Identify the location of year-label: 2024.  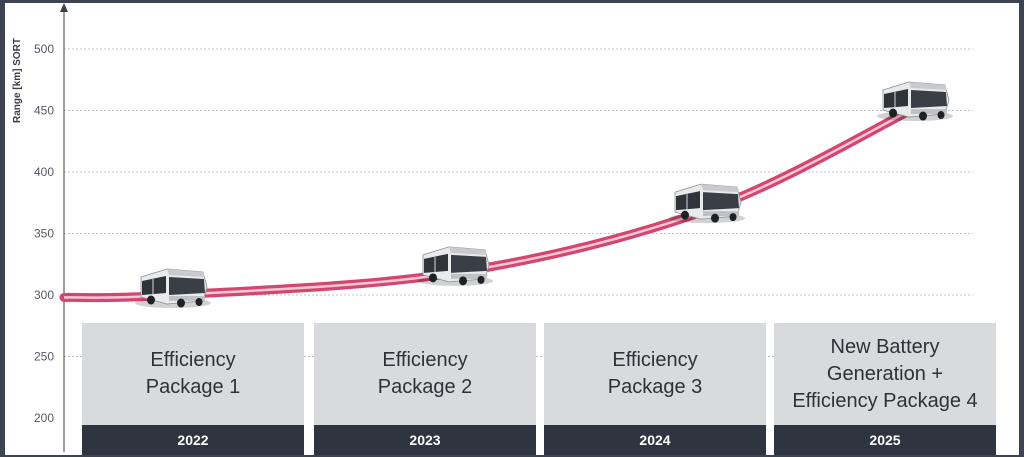
(655, 440).